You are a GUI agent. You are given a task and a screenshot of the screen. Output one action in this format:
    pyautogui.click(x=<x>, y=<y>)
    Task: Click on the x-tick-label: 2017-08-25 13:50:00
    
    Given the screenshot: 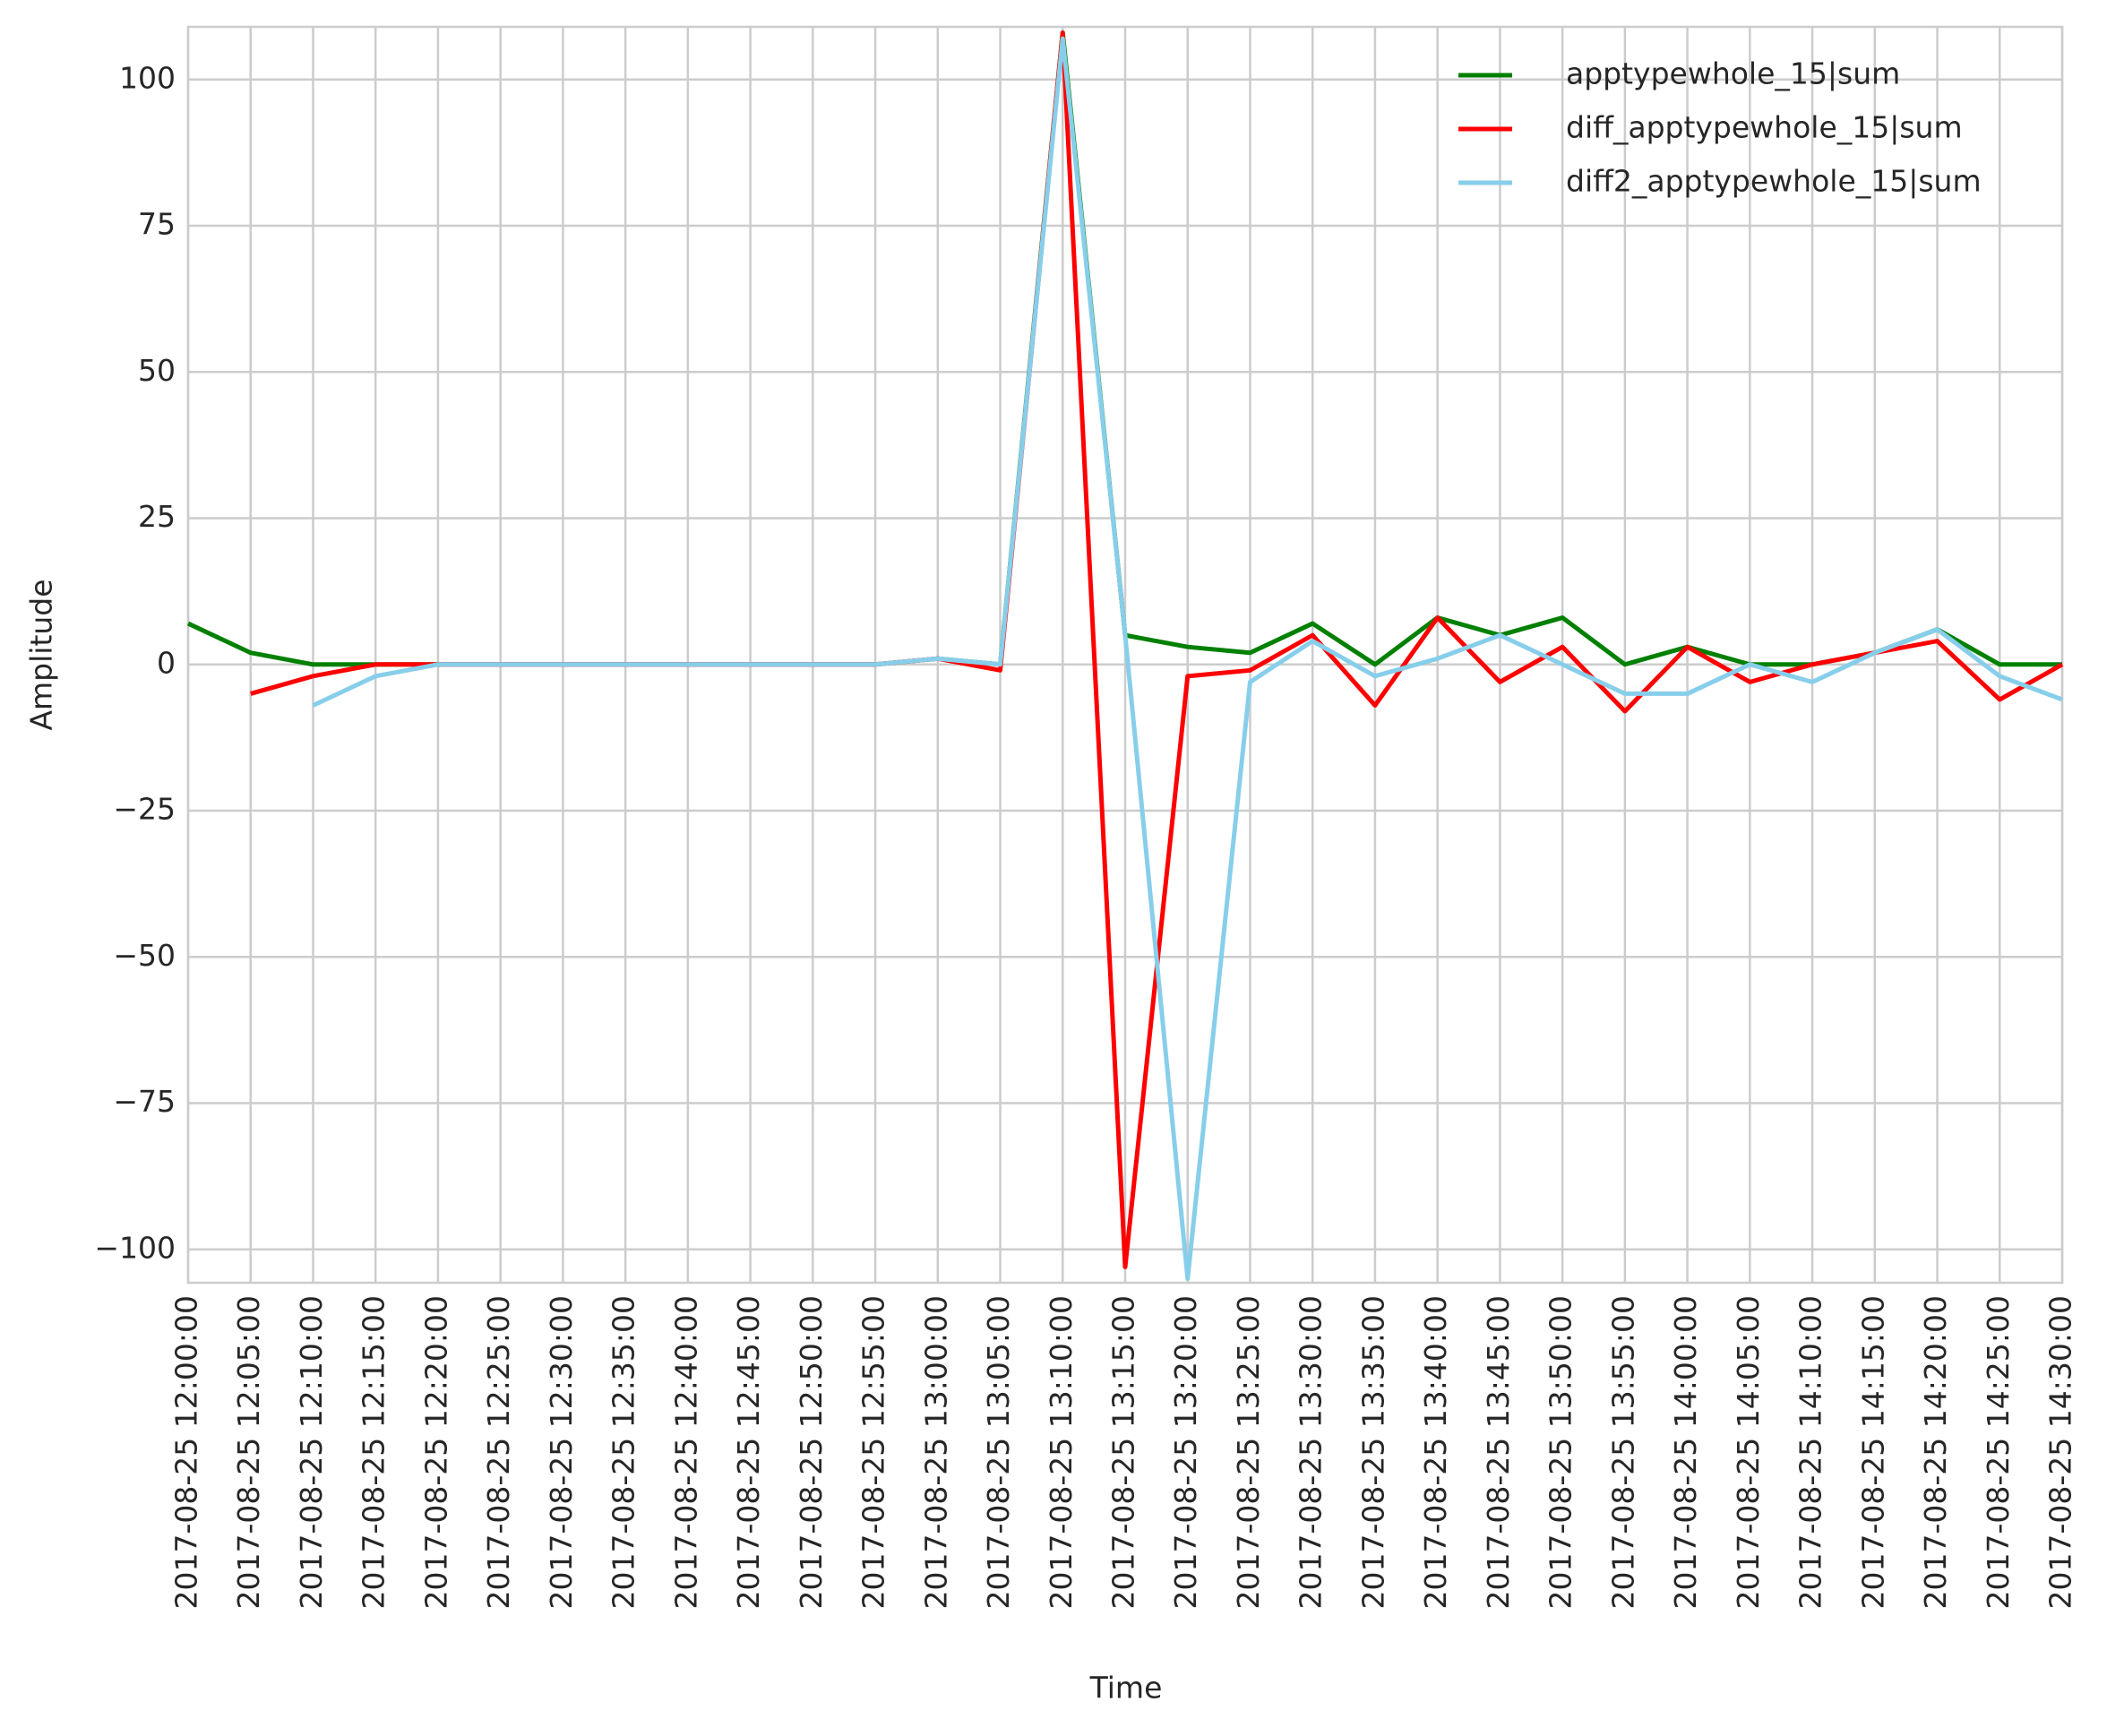 What is the action you would take?
    pyautogui.click(x=1561, y=1452)
    